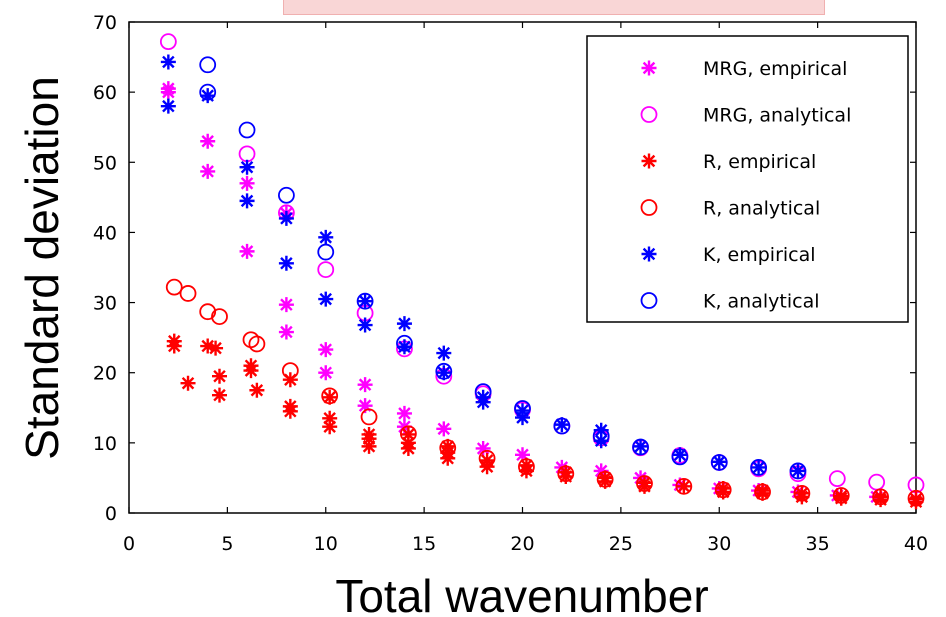 This screenshot has height=617, width=946. Describe the element at coordinates (761, 302) in the screenshot. I see `legend-label: K, analytical` at that location.